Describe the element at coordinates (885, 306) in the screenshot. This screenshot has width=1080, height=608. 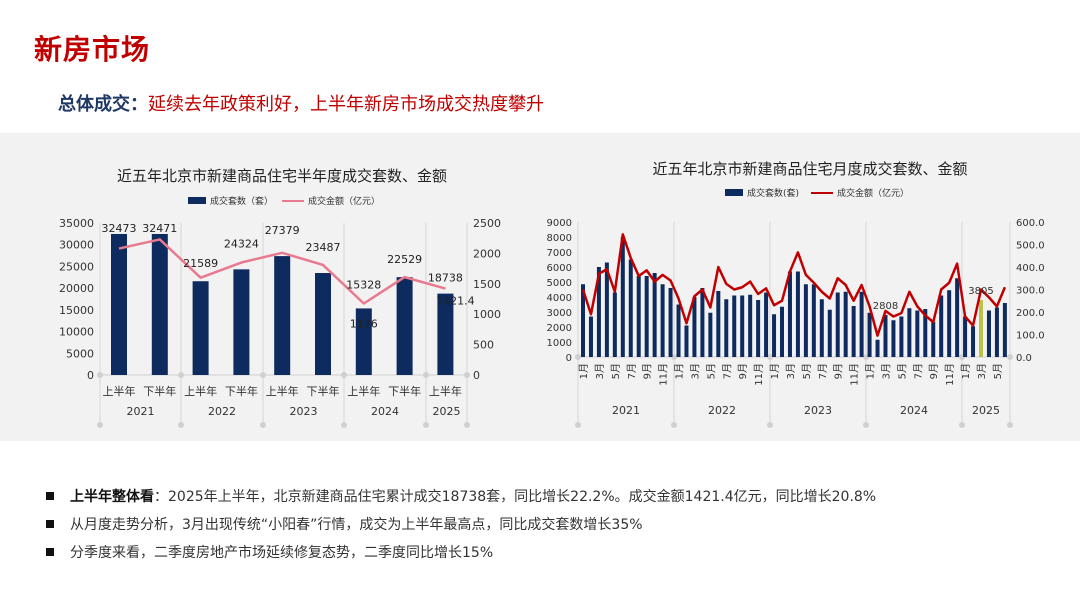
I see `bar-data-label: 2808` at that location.